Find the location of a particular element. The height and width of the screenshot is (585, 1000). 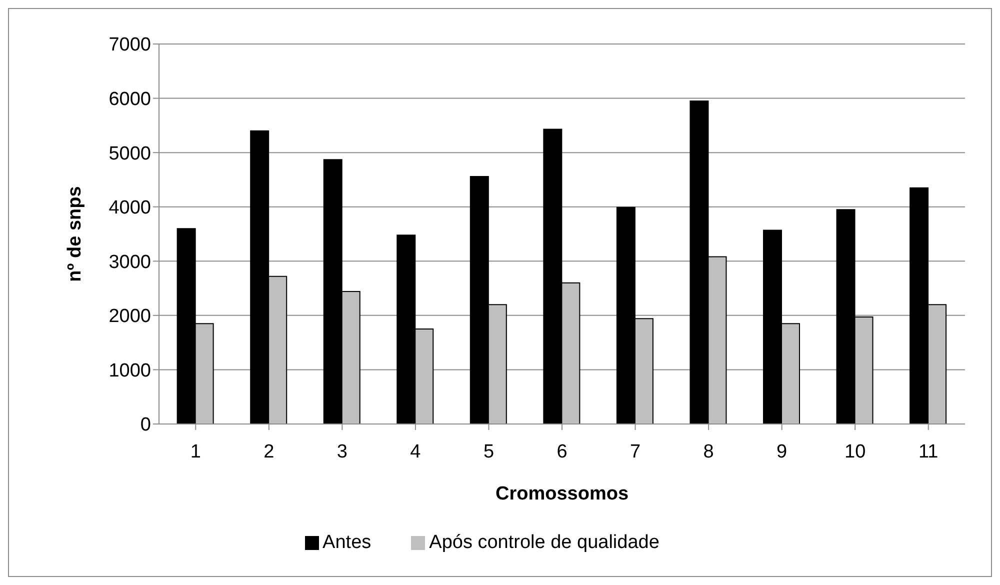

x-tick-label: 11 is located at coordinates (928, 451).